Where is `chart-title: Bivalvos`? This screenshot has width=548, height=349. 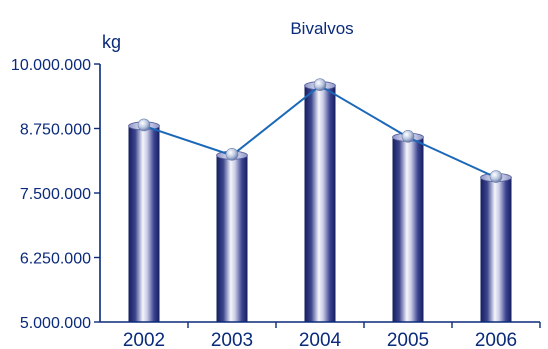 chart-title: Bivalvos is located at coordinates (321, 28).